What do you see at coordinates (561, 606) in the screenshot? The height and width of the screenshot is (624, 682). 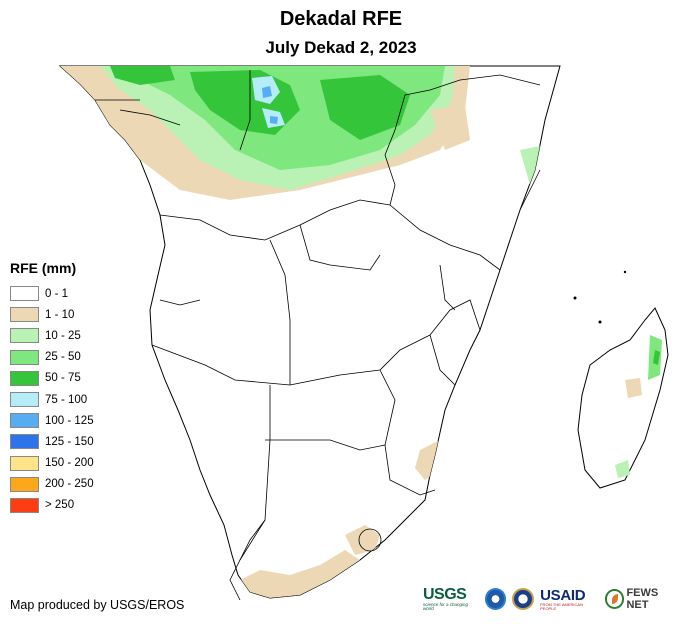 I see `usaid-tagline: FROM THE AMERICAN PEOPLE` at bounding box center [561, 606].